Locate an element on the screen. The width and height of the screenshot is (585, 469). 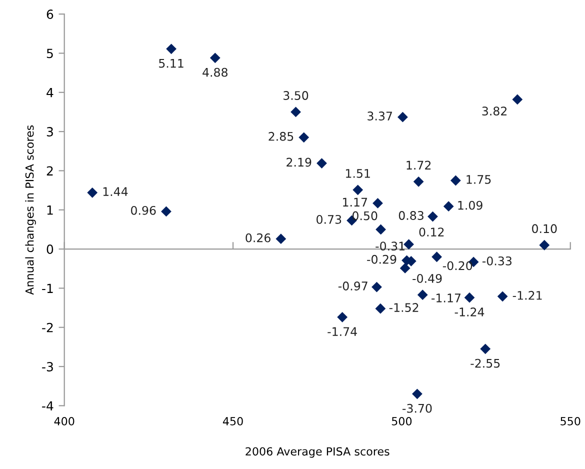
data-label: 0.50 is located at coordinates (365, 215).